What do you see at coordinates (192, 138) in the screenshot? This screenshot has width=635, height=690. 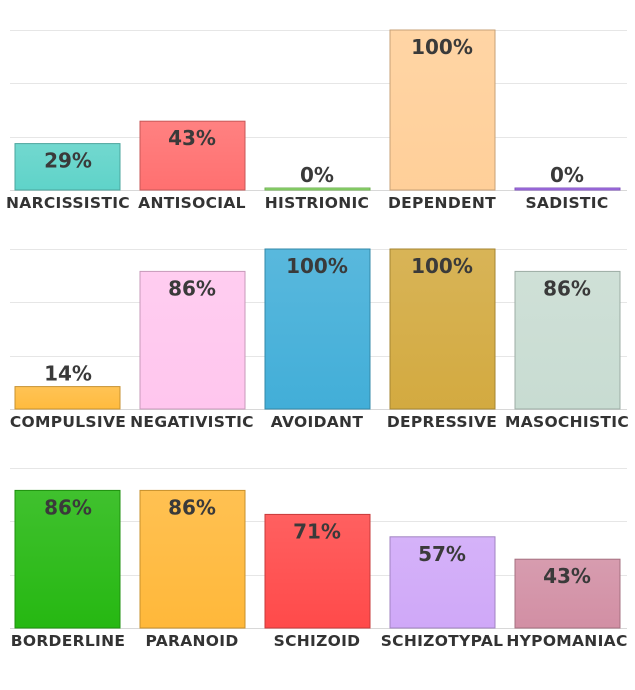 I see `value-label-antisocial: 43%` at bounding box center [192, 138].